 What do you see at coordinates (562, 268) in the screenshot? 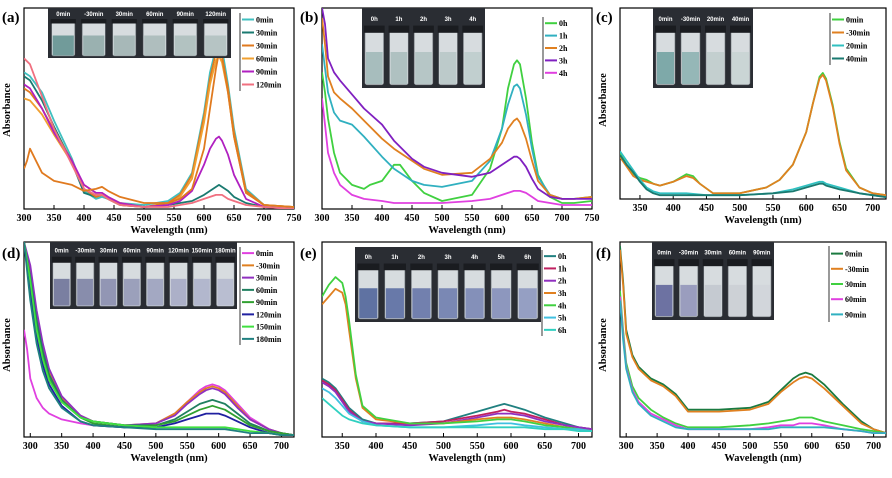
I see `legend-entry: 1h` at bounding box center [562, 268].